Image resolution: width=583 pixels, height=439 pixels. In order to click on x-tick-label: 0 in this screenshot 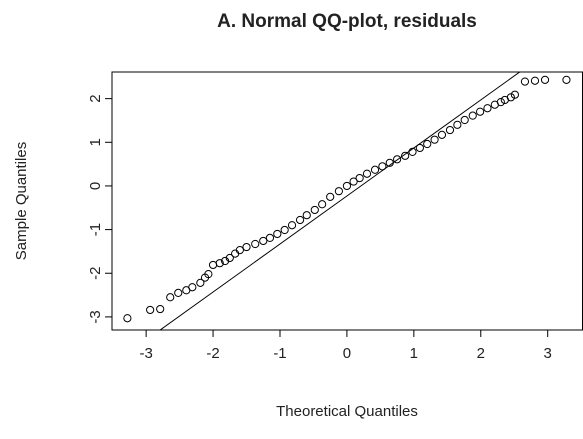, I will do `click(347, 353)`.